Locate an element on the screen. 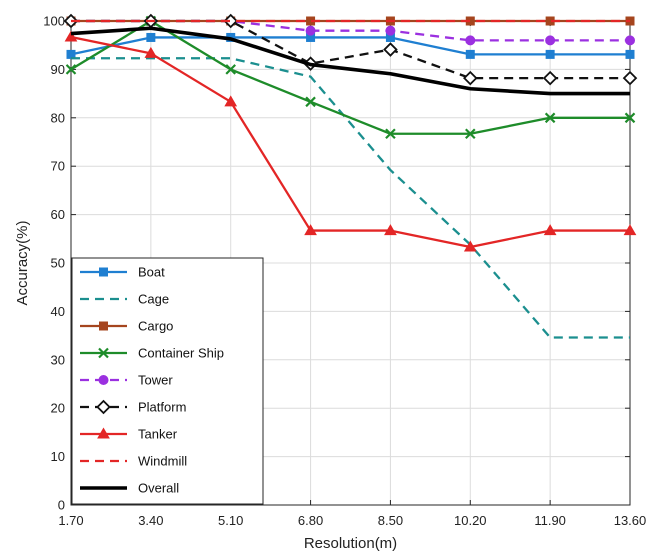 The image size is (651, 554). y-tick-label: 80 is located at coordinates (58, 117).